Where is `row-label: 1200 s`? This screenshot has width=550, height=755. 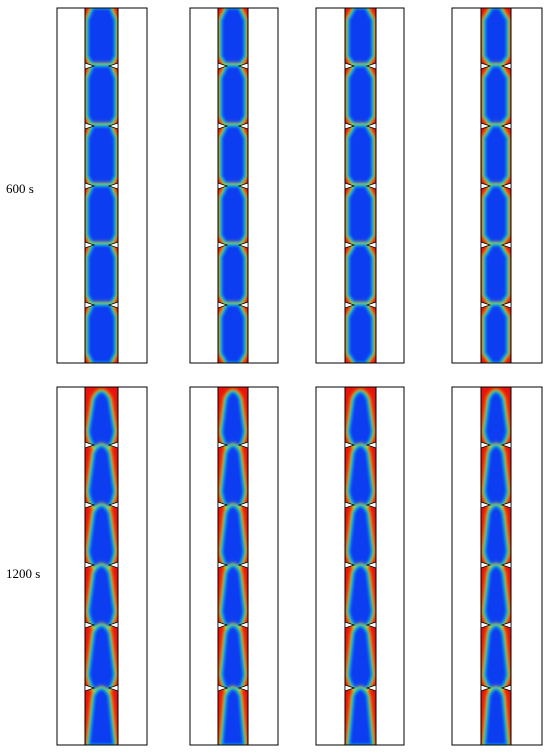
row-label: 1200 s is located at coordinates (23, 573).